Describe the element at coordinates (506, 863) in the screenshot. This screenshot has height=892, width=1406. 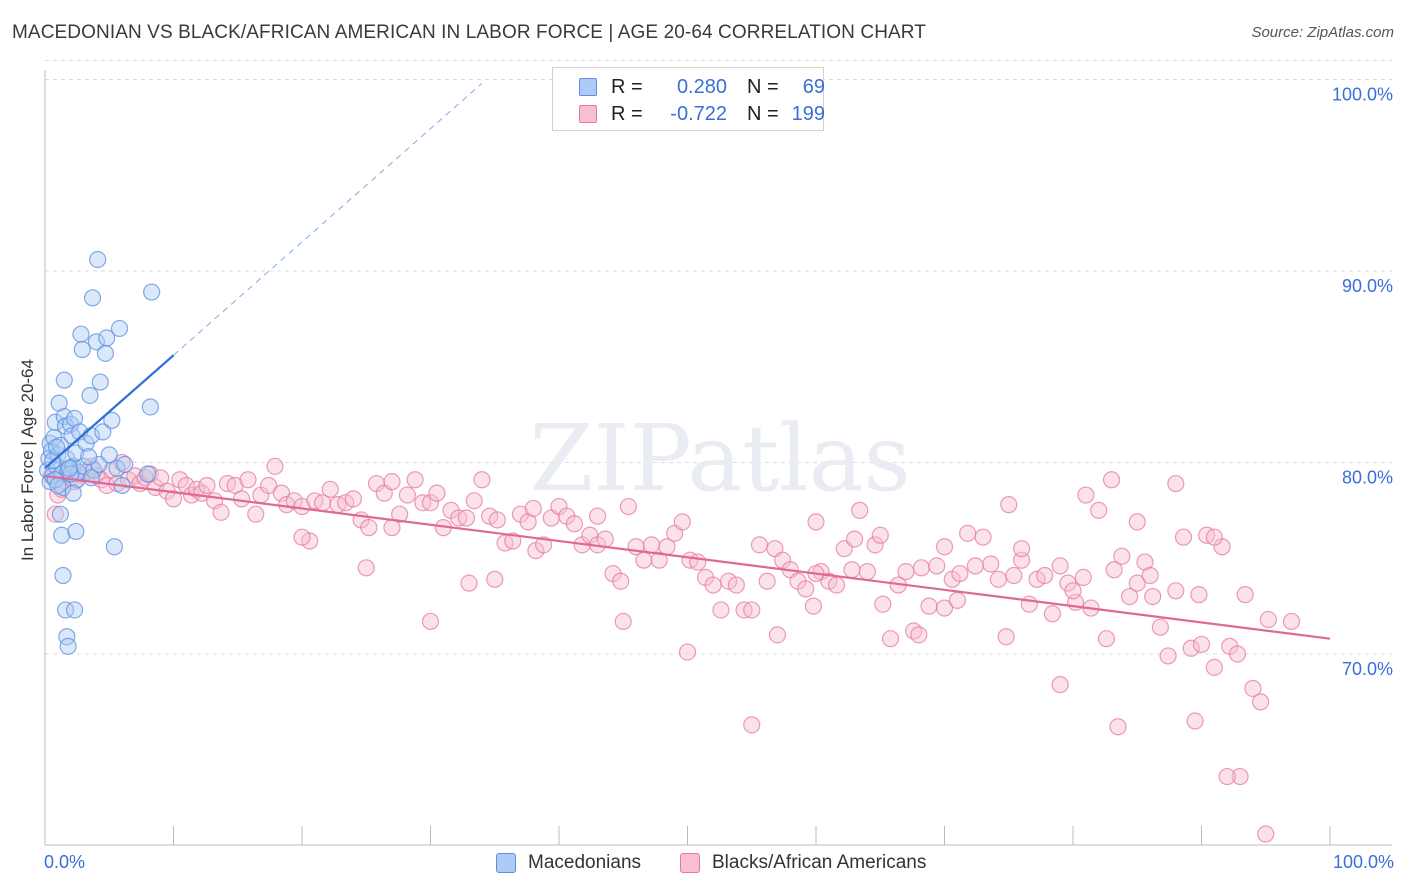
I see `bottom-legend-swatch-macedonians` at that location.